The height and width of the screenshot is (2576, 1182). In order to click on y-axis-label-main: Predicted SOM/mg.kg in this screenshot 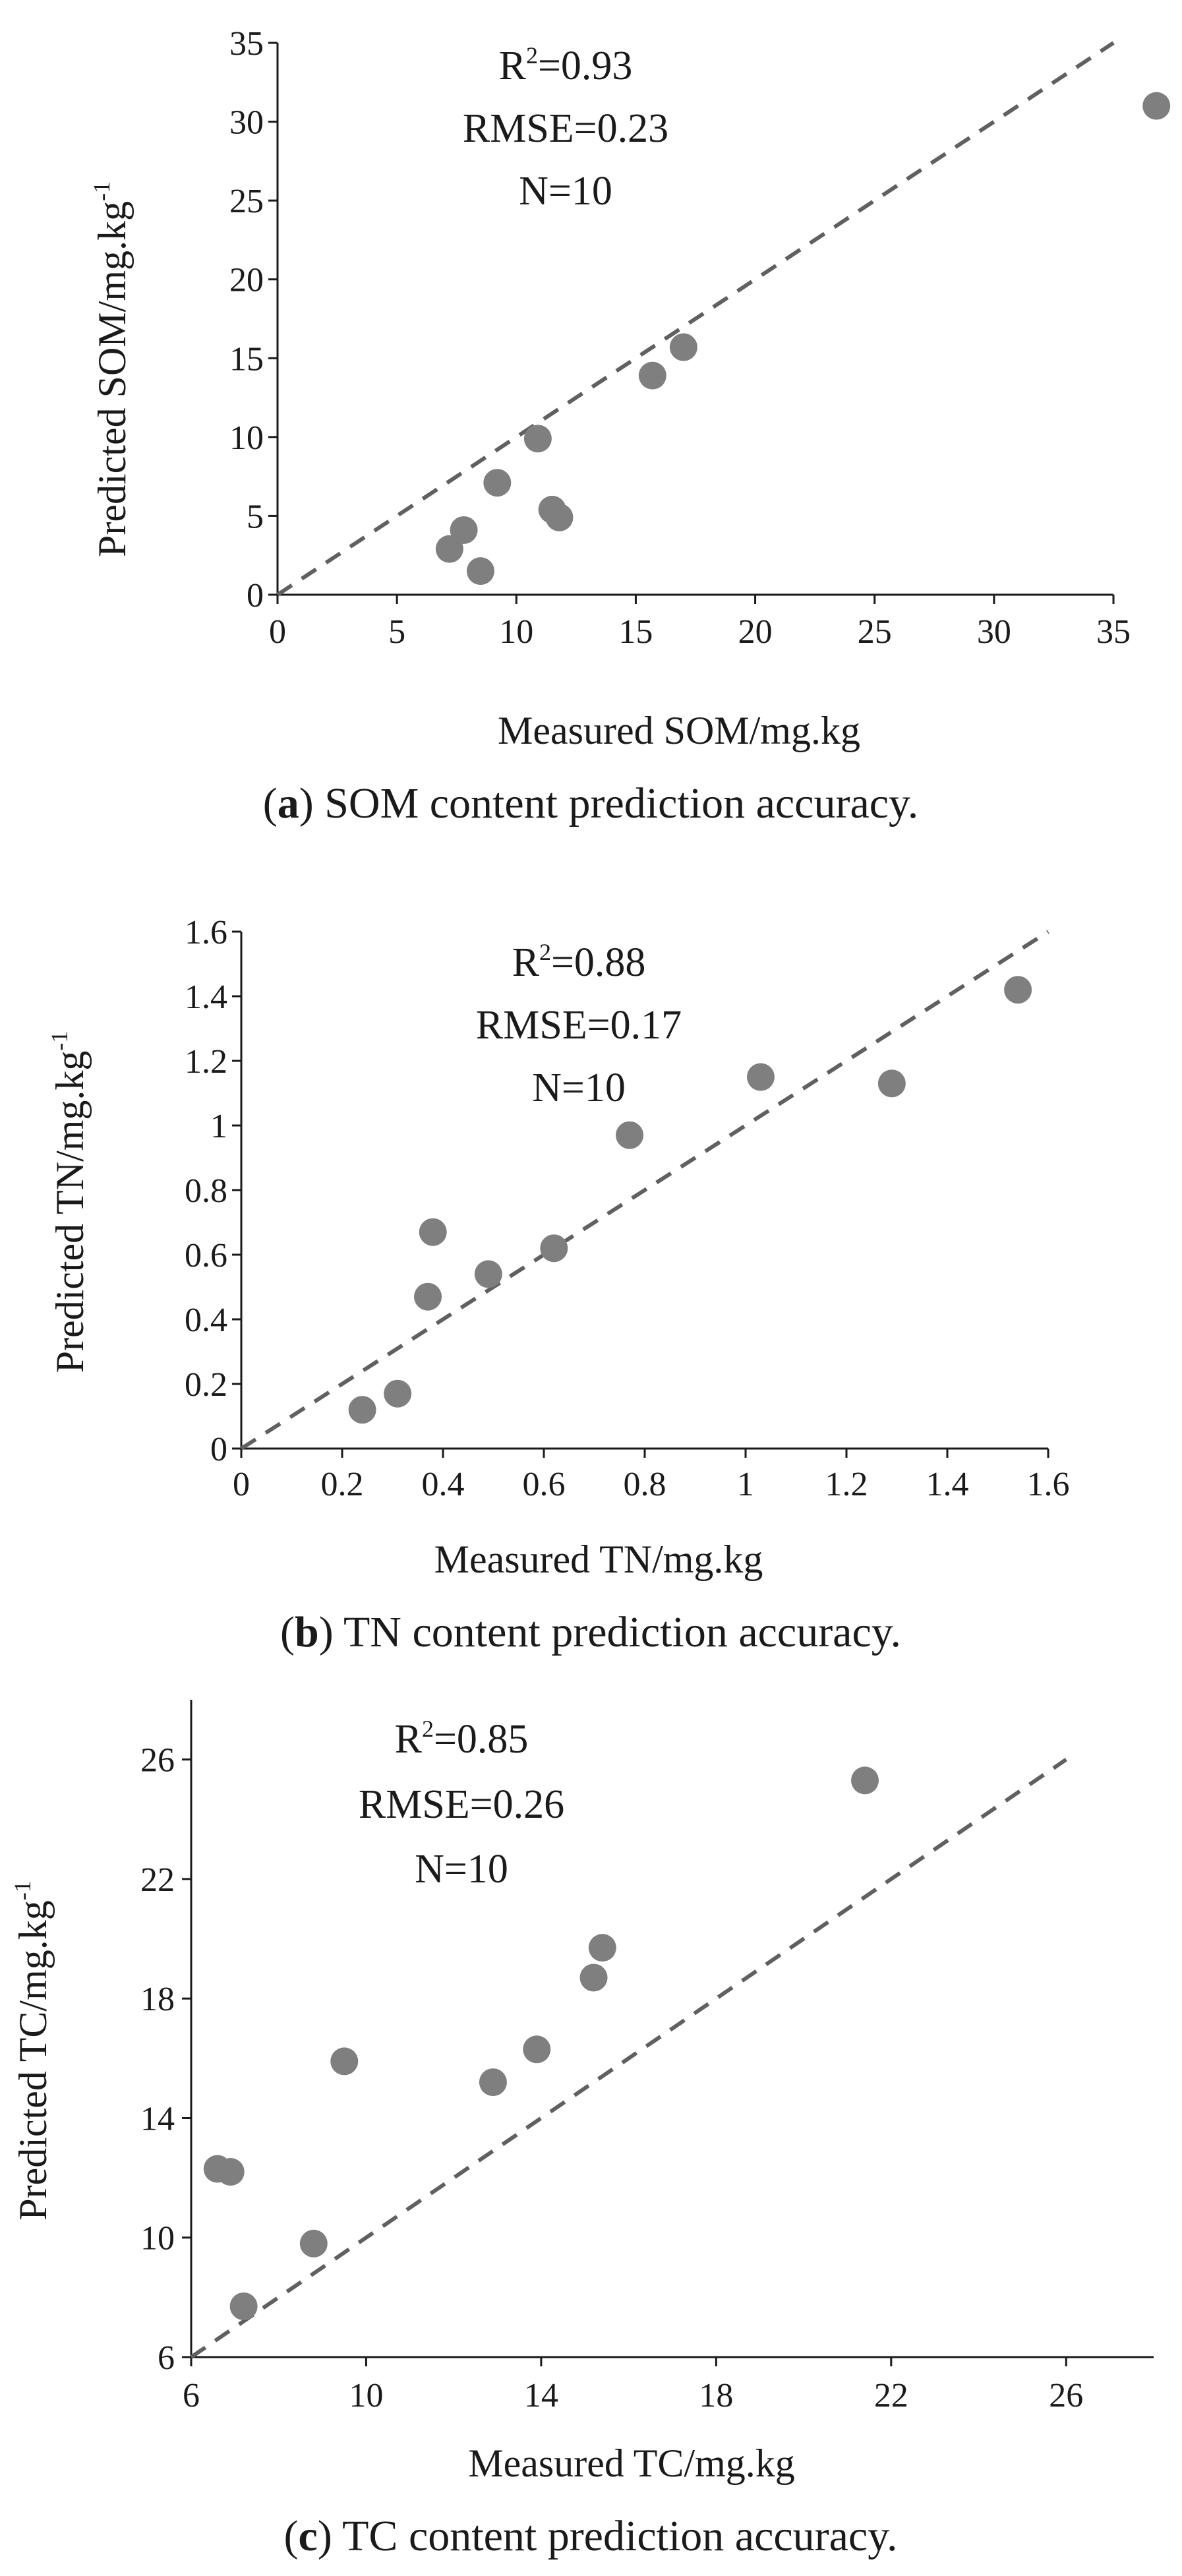, I will do `click(112, 379)`.